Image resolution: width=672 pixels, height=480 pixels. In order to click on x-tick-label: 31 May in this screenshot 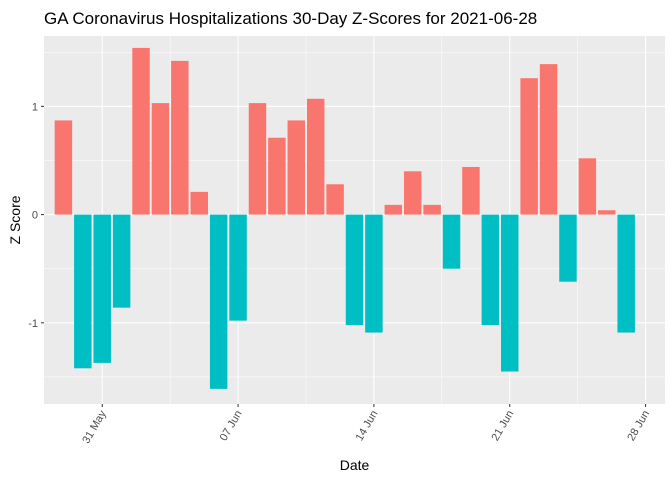, I will do `click(94, 427)`.